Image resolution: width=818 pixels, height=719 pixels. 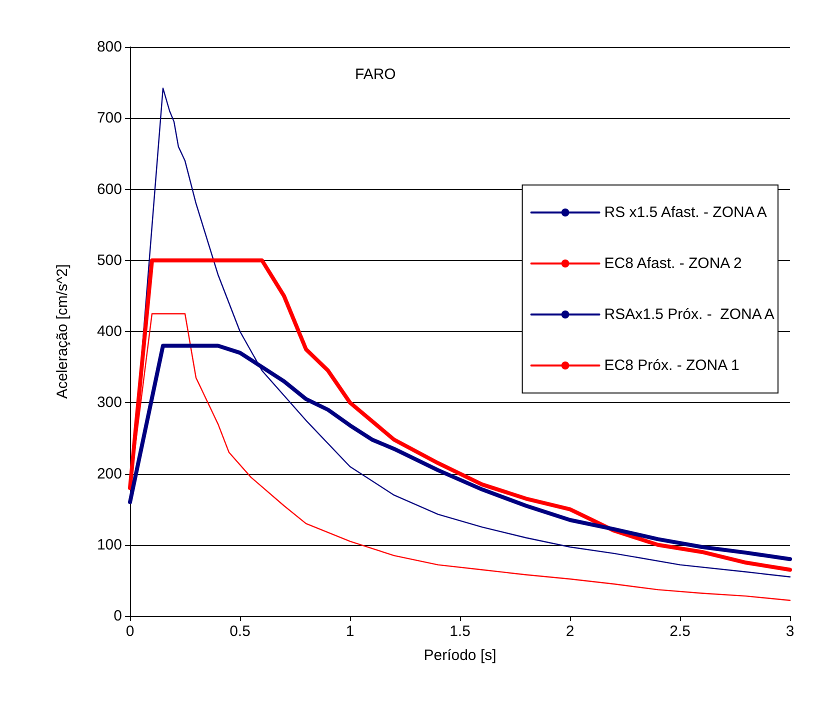 I want to click on x-tick-label: 2.5, so click(x=680, y=631).